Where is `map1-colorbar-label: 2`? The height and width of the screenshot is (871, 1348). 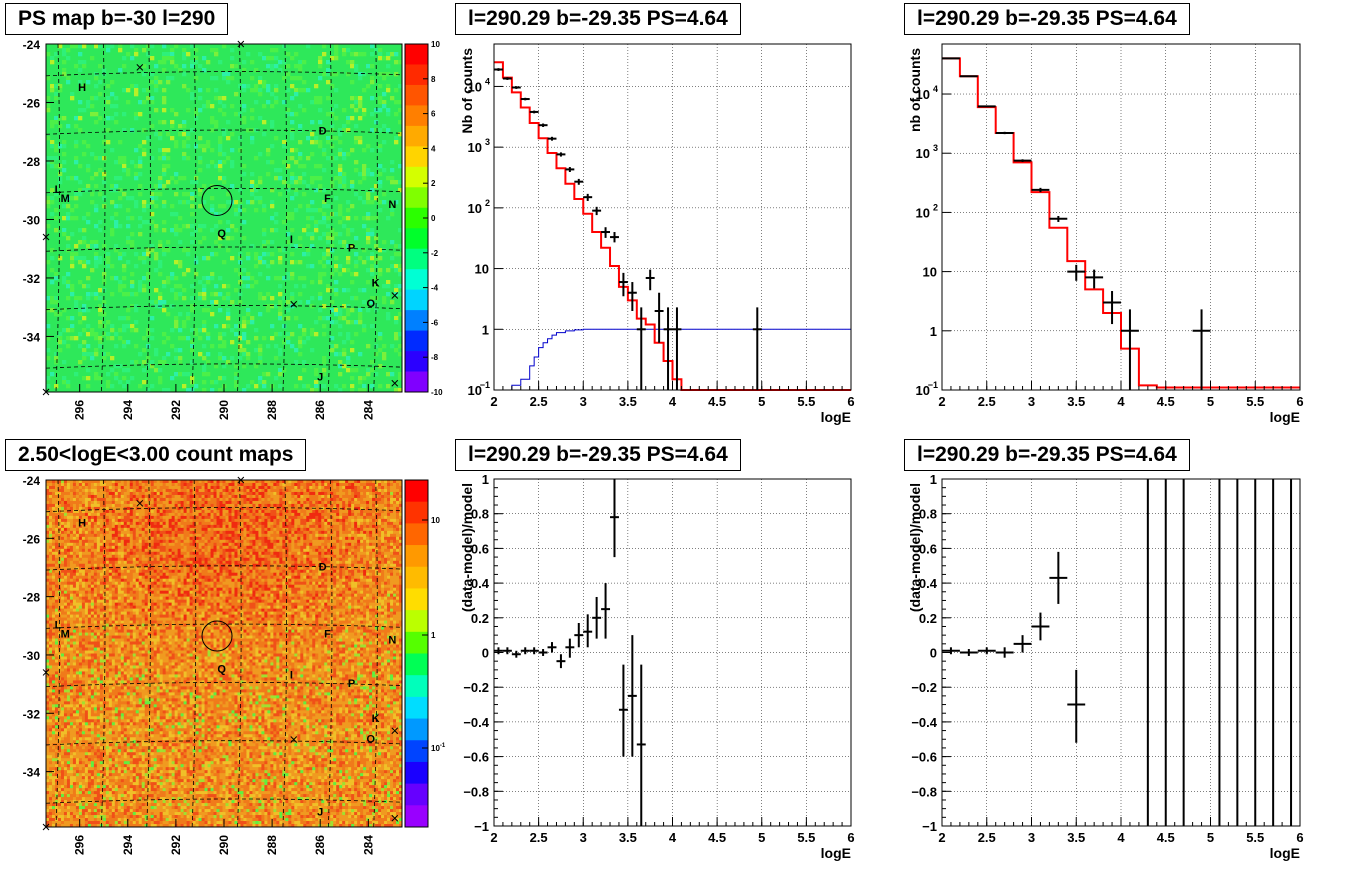
map1-colorbar-label: 2 is located at coordinates (433, 183).